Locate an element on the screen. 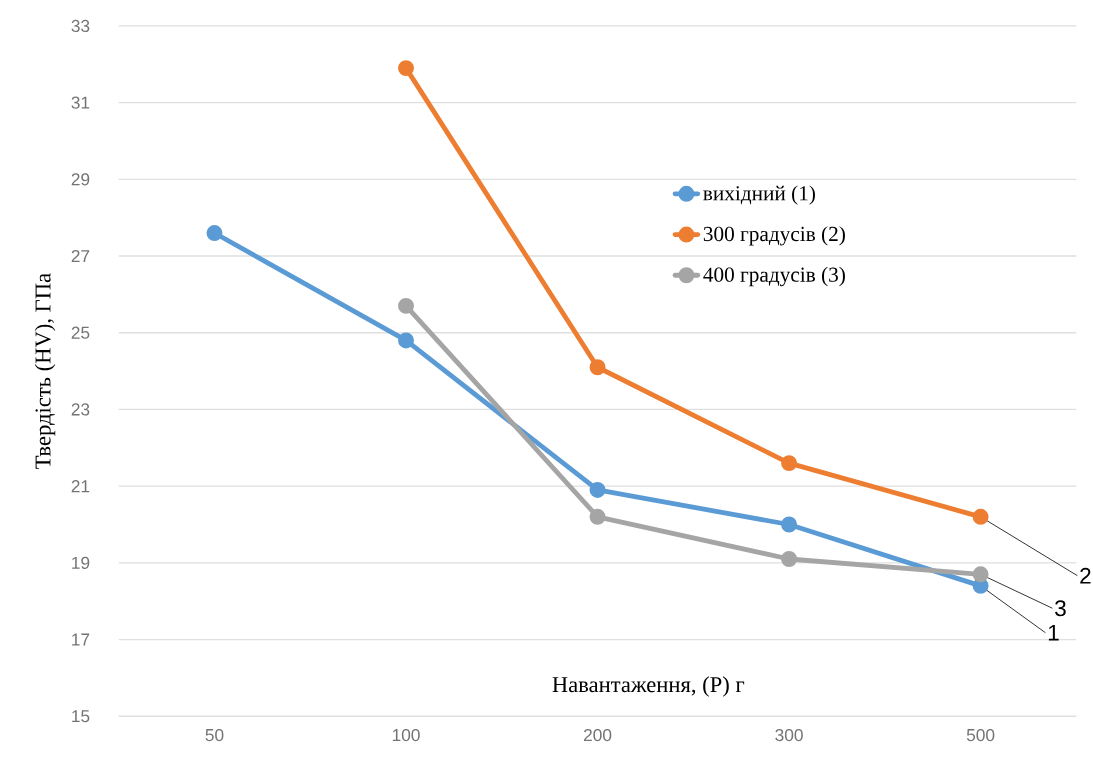  annotation: 1 is located at coordinates (1053, 632).